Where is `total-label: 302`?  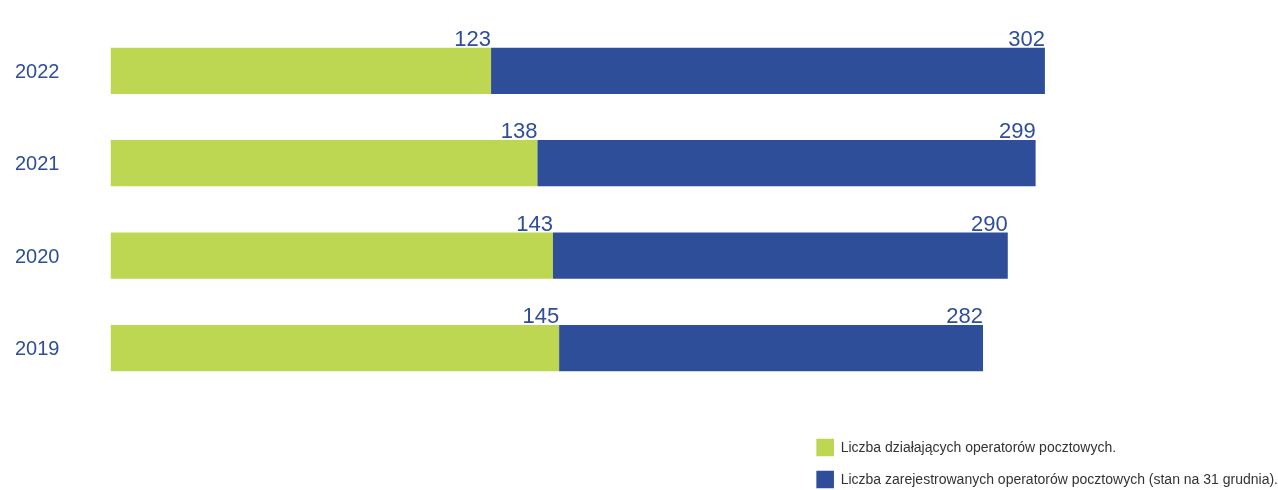 total-label: 302 is located at coordinates (1026, 38).